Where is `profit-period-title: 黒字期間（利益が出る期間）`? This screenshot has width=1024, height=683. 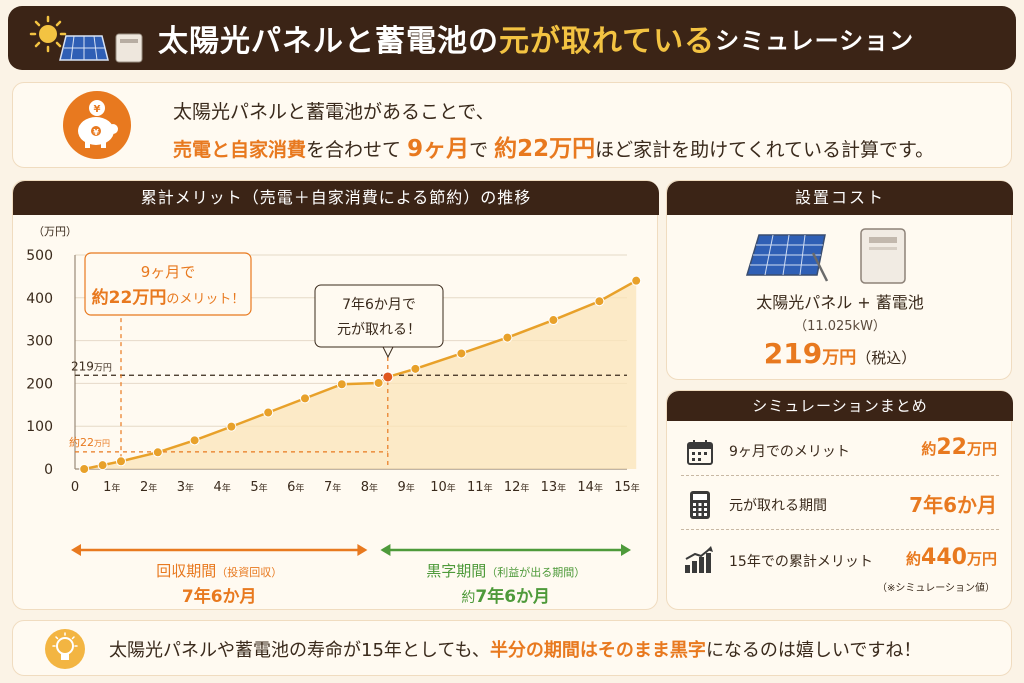
profit-period-title: 黒字期間（利益が出る期間） is located at coordinates (505, 571).